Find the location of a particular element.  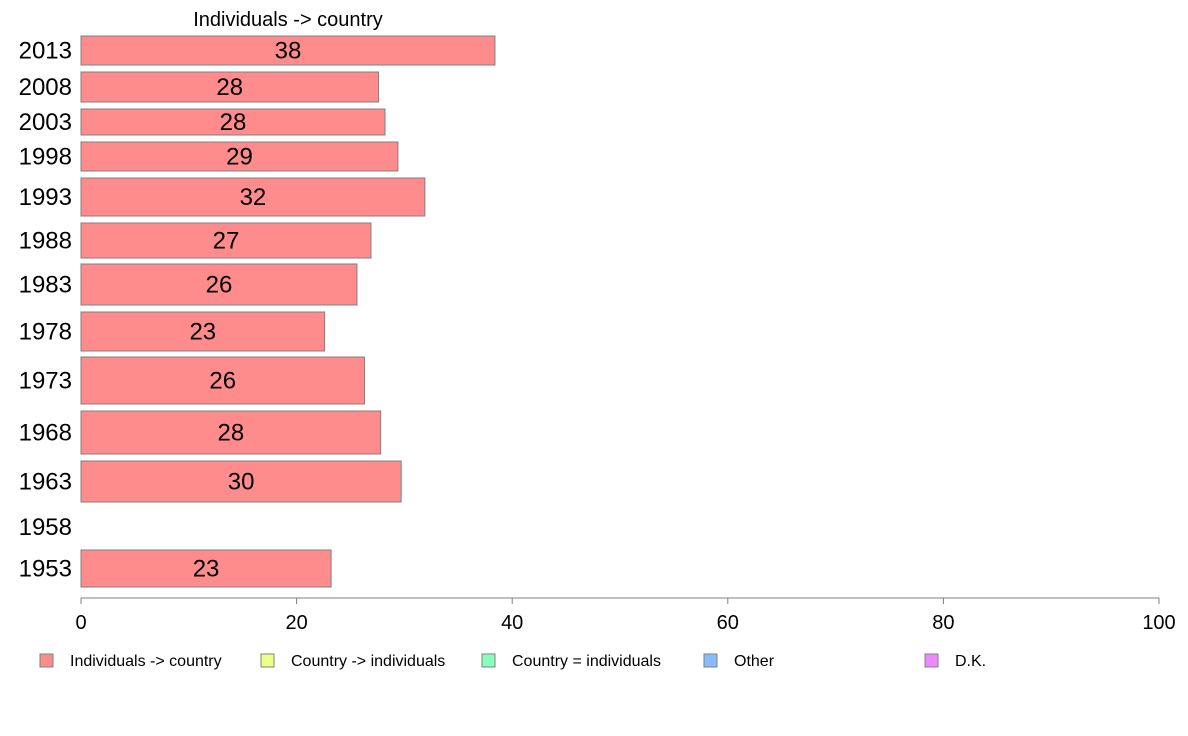

x-axis: 0 20 40 60 80 100 is located at coordinates (625, 615).